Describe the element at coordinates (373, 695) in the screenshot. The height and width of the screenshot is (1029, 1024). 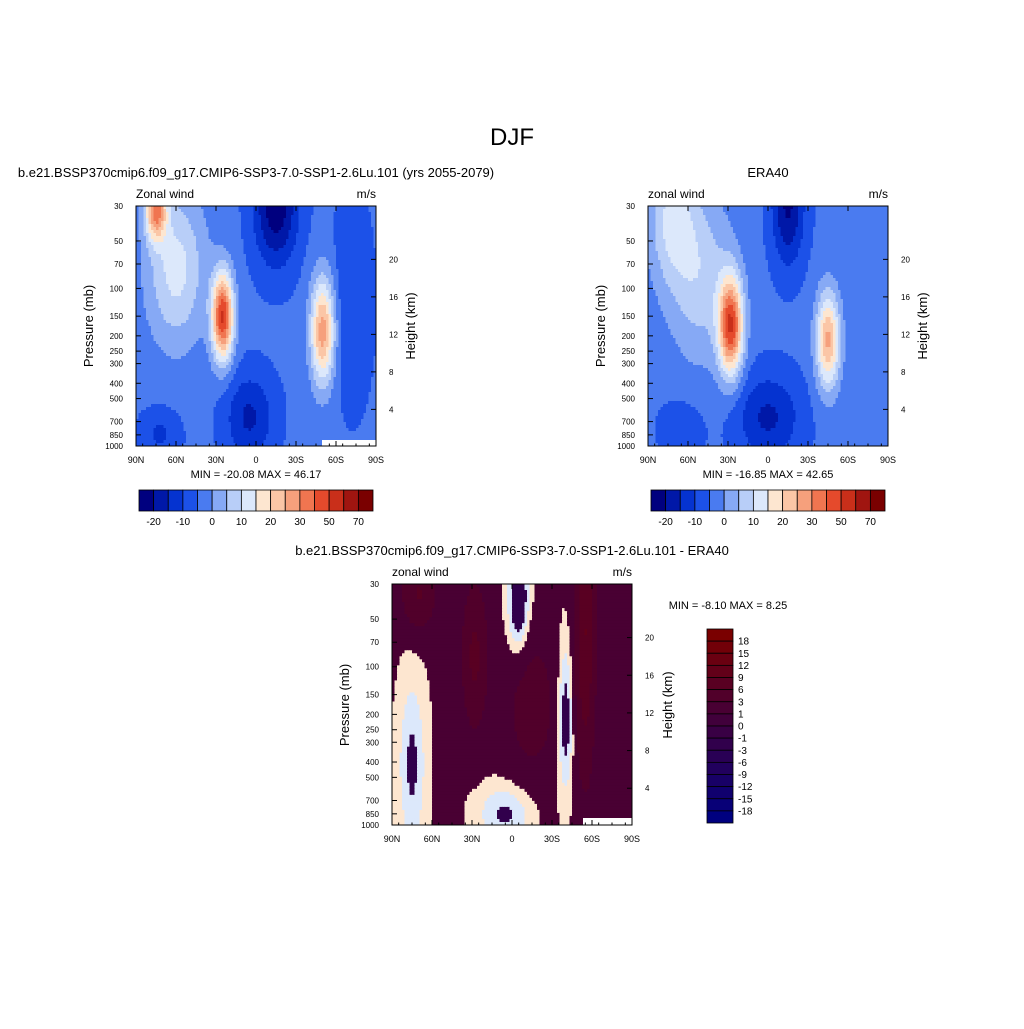
I see `diff-y-tick-label: 150` at that location.